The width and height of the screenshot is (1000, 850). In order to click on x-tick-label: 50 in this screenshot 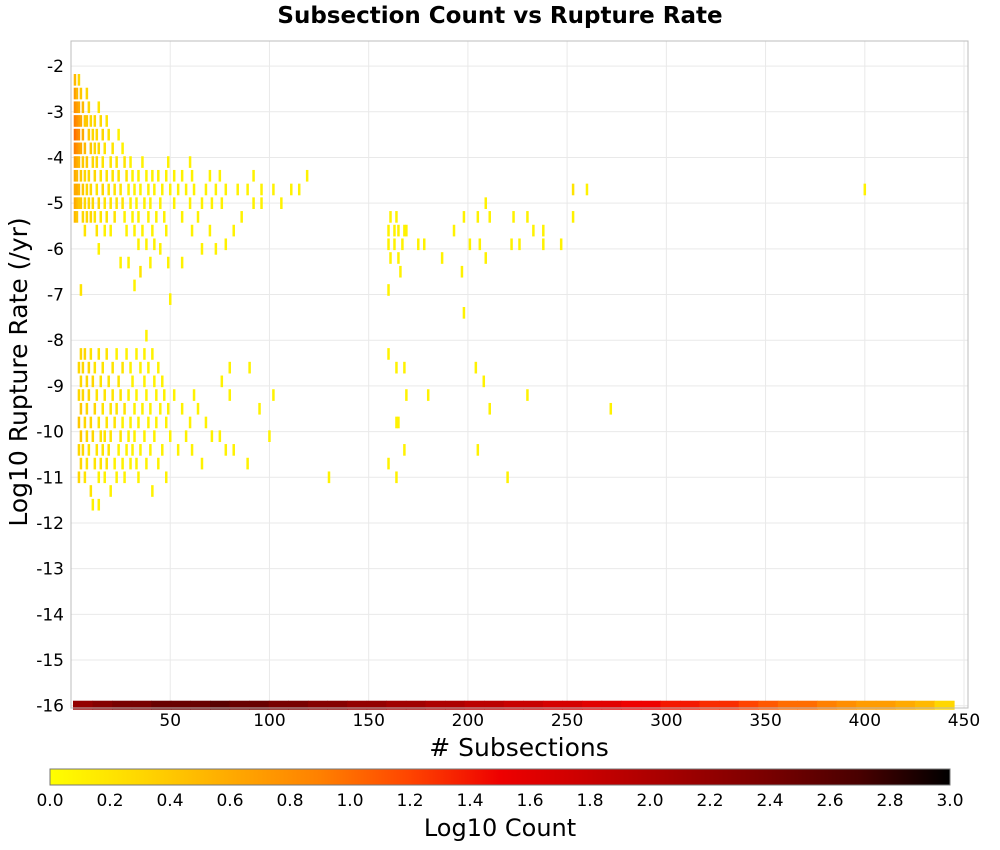, I will do `click(170, 721)`.